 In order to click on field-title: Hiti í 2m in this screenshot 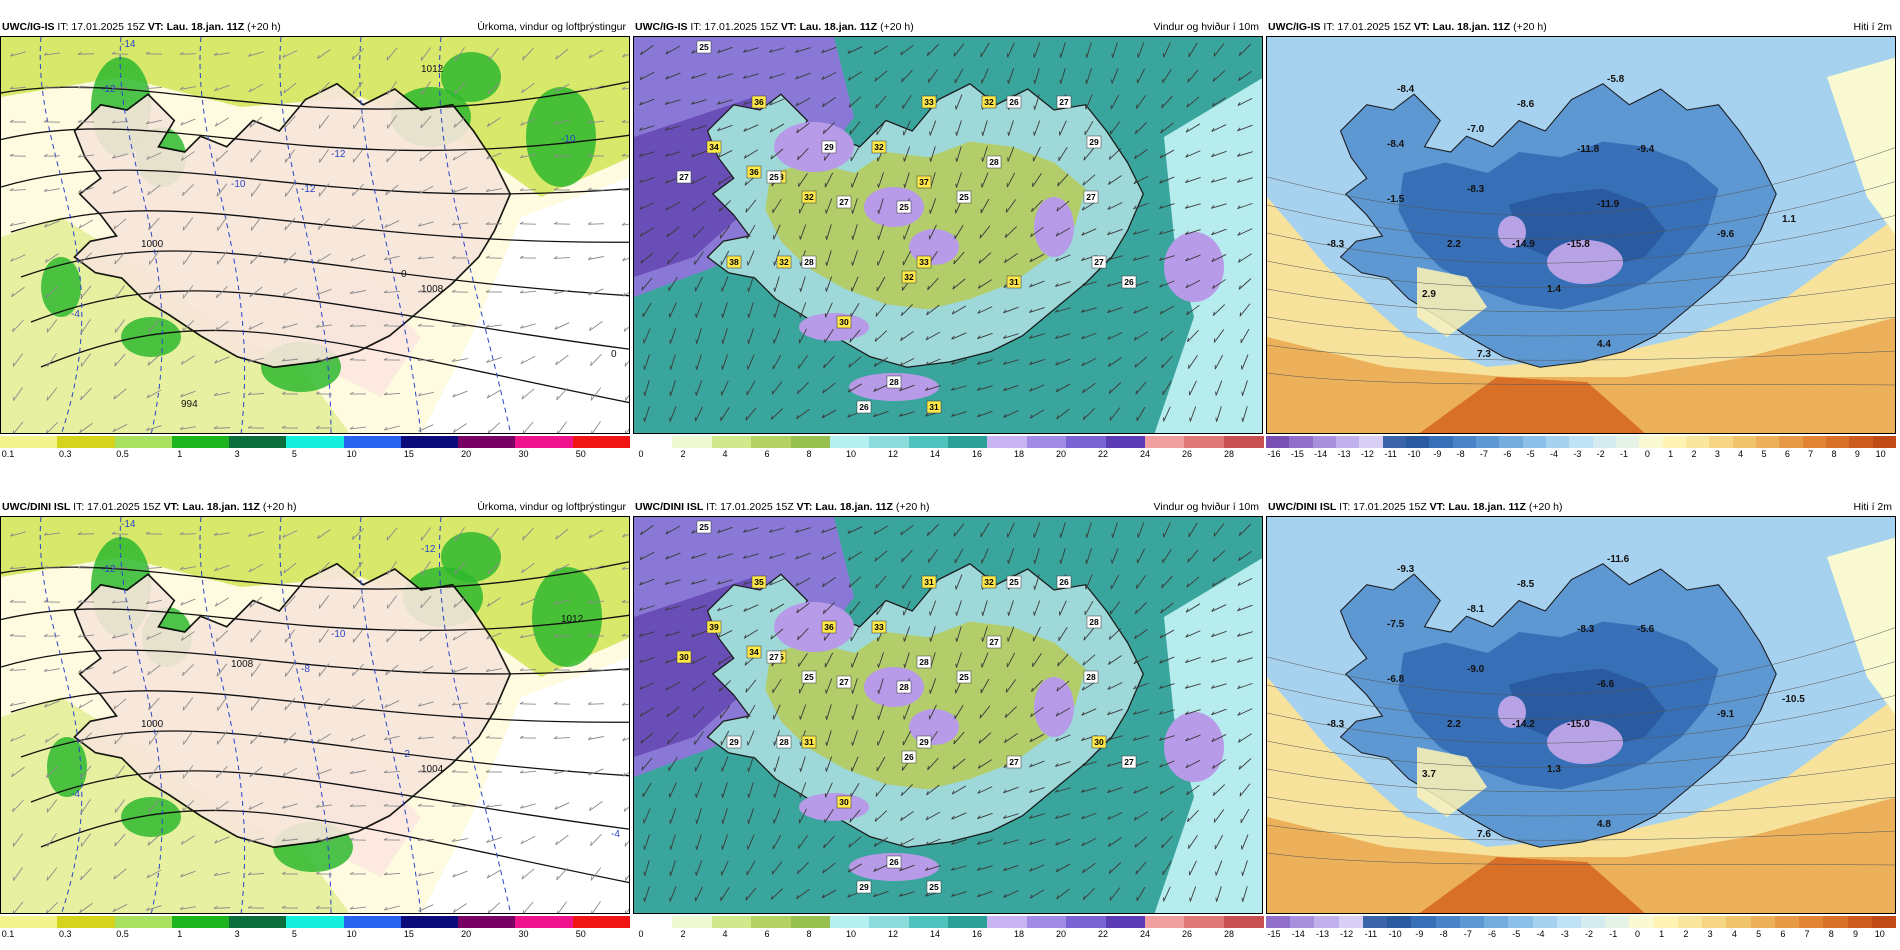, I will do `click(1872, 27)`.